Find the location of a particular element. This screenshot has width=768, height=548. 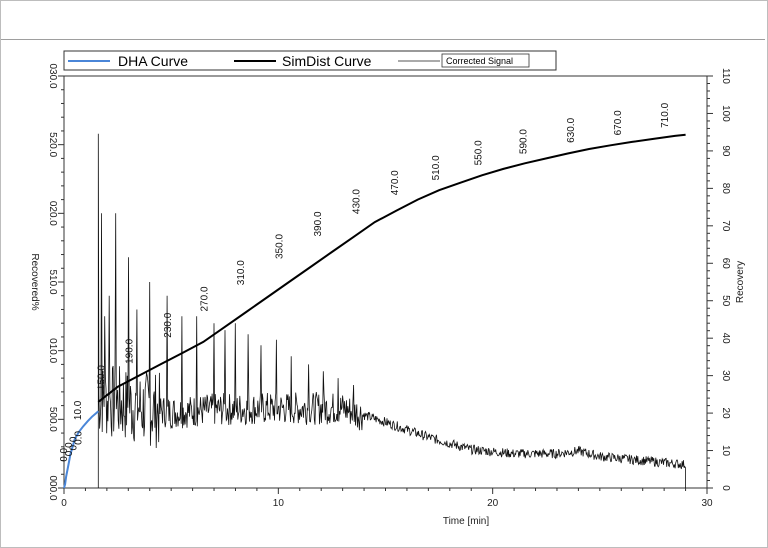

y-left-tick-label: 500.0 is located at coordinates (52, 419).